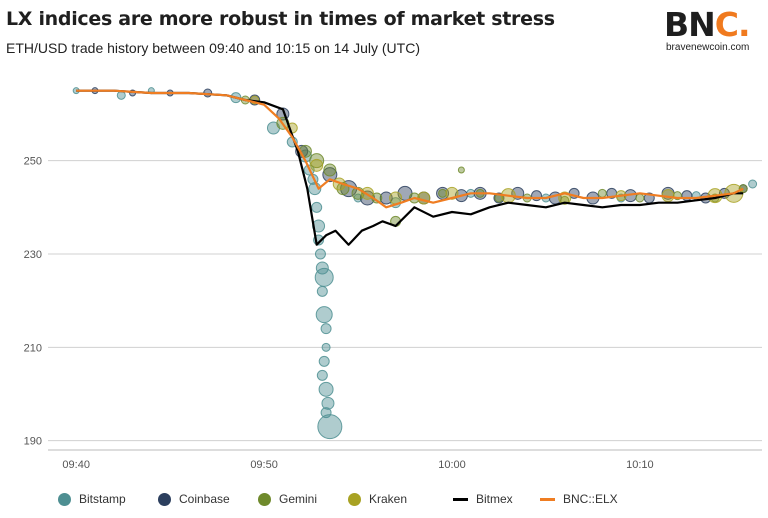 The height and width of the screenshot is (518, 768). I want to click on logo-text-main: BN, so click(690, 24).